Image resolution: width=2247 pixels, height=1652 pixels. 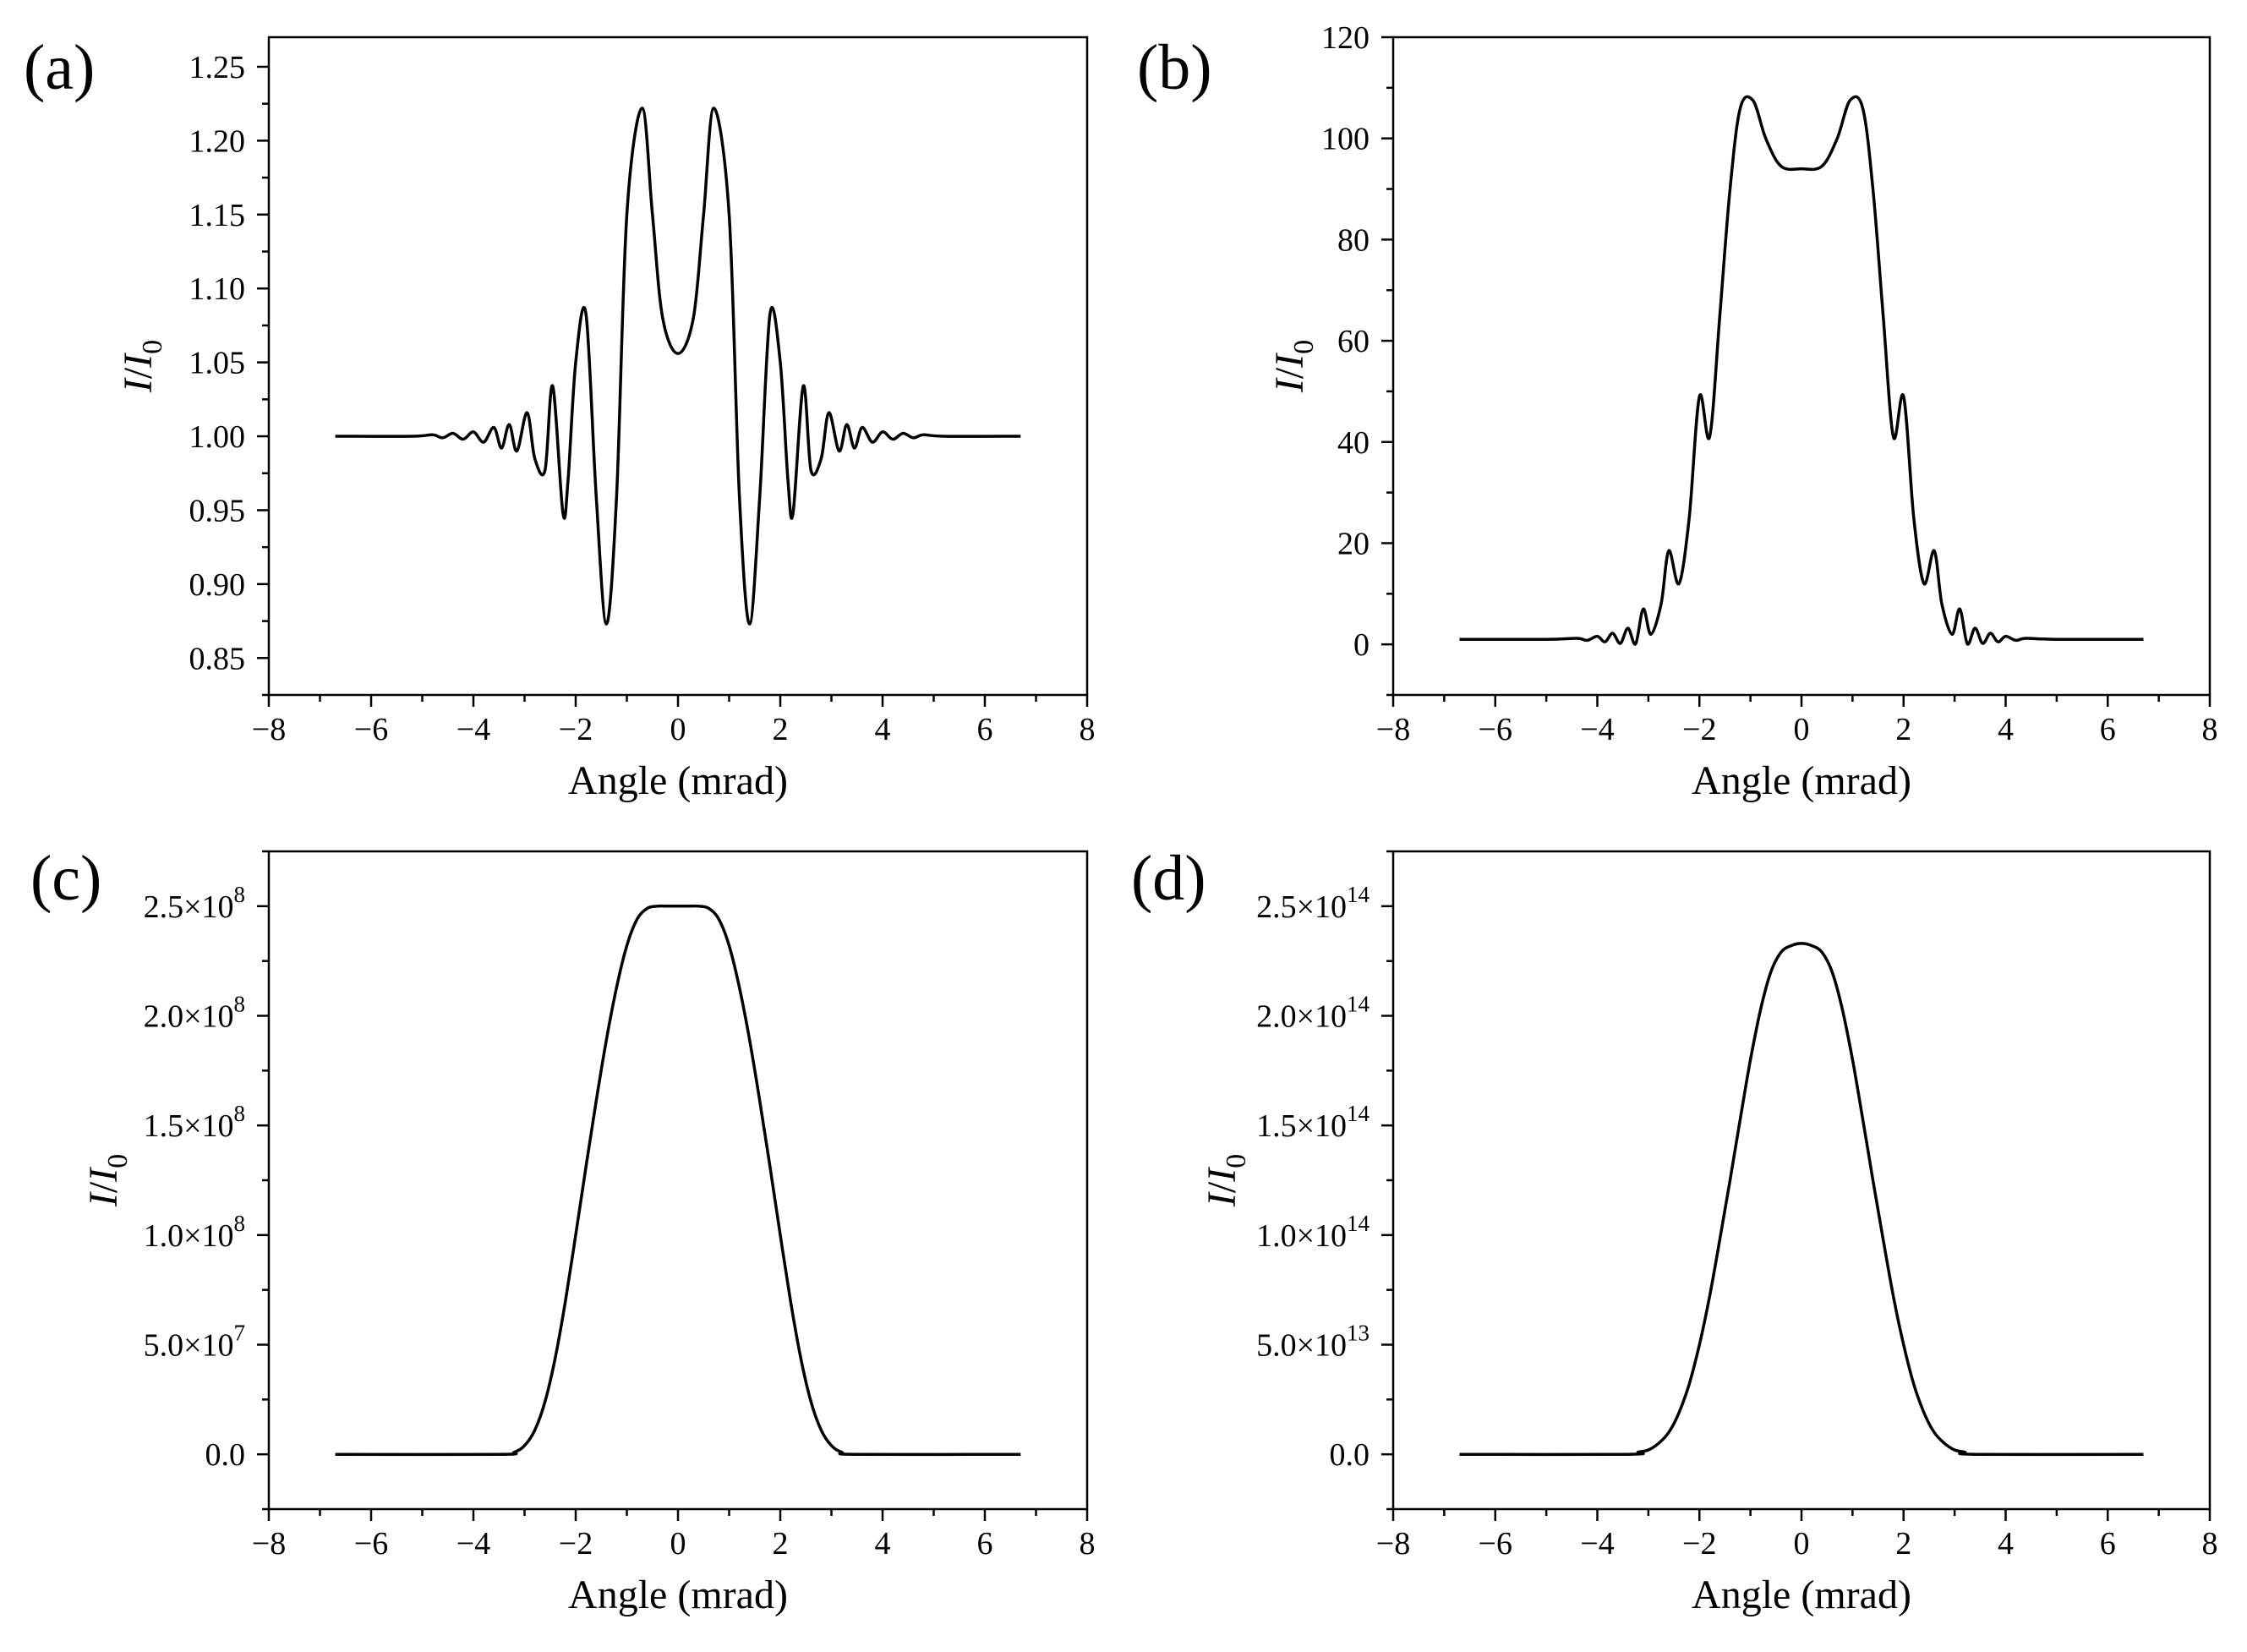 What do you see at coordinates (217, 141) in the screenshot?
I see `y-tick-label: 1.20` at bounding box center [217, 141].